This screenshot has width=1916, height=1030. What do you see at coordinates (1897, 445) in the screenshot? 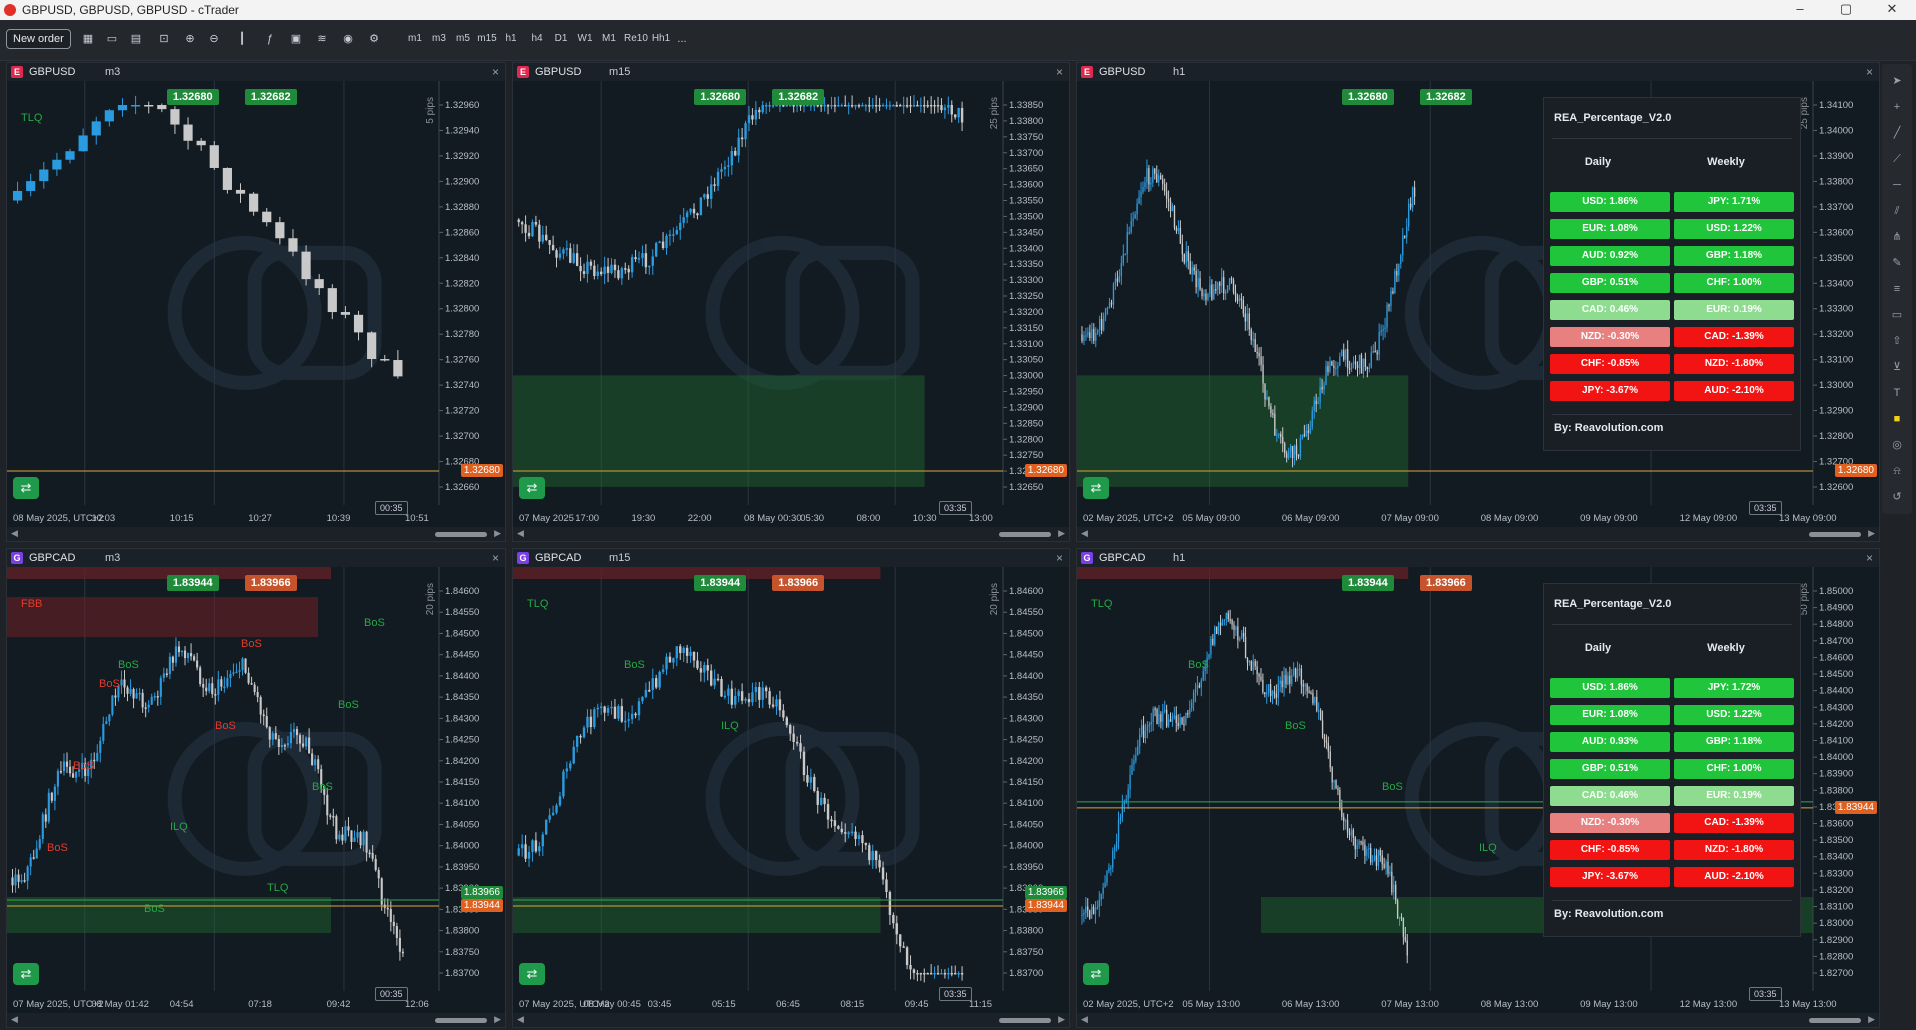
I see `visibility-icon: ◎` at bounding box center [1897, 445].